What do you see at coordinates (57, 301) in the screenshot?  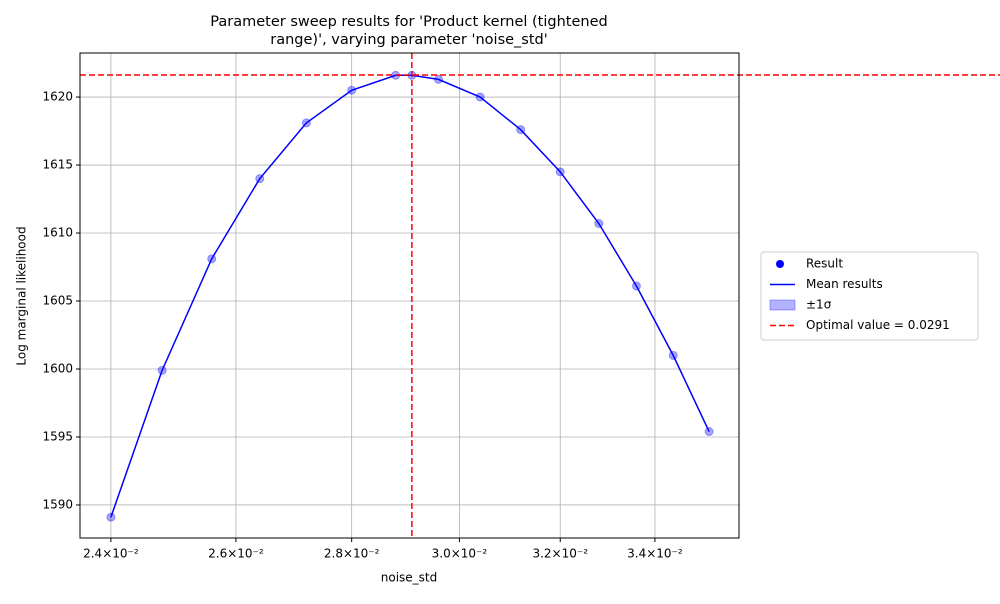 I see `y-tick-label: 1605` at bounding box center [57, 301].